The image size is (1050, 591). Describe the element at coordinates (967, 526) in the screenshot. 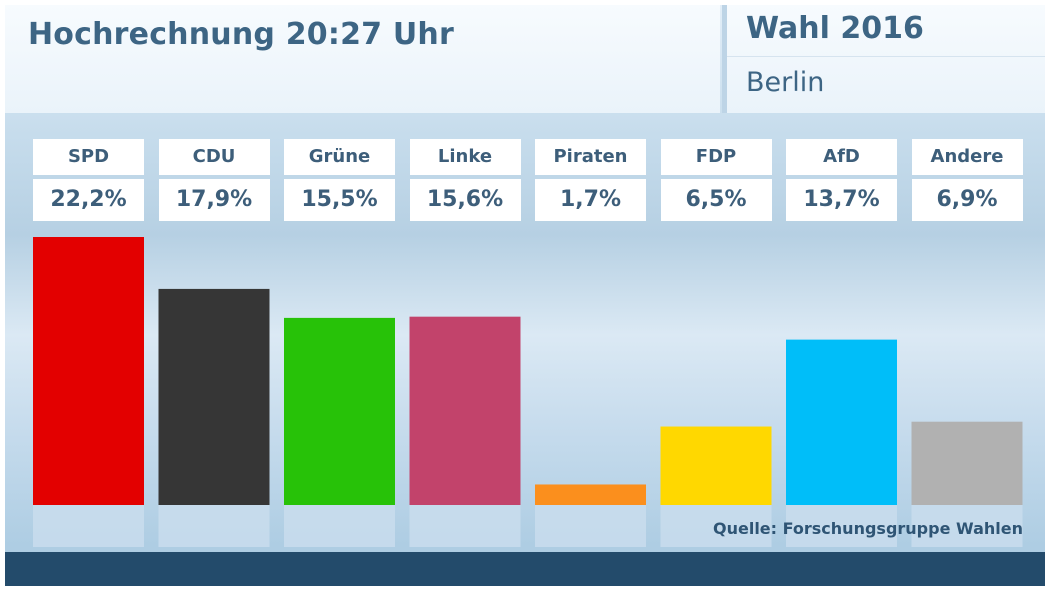

I see `bar-reflection-andere` at that location.